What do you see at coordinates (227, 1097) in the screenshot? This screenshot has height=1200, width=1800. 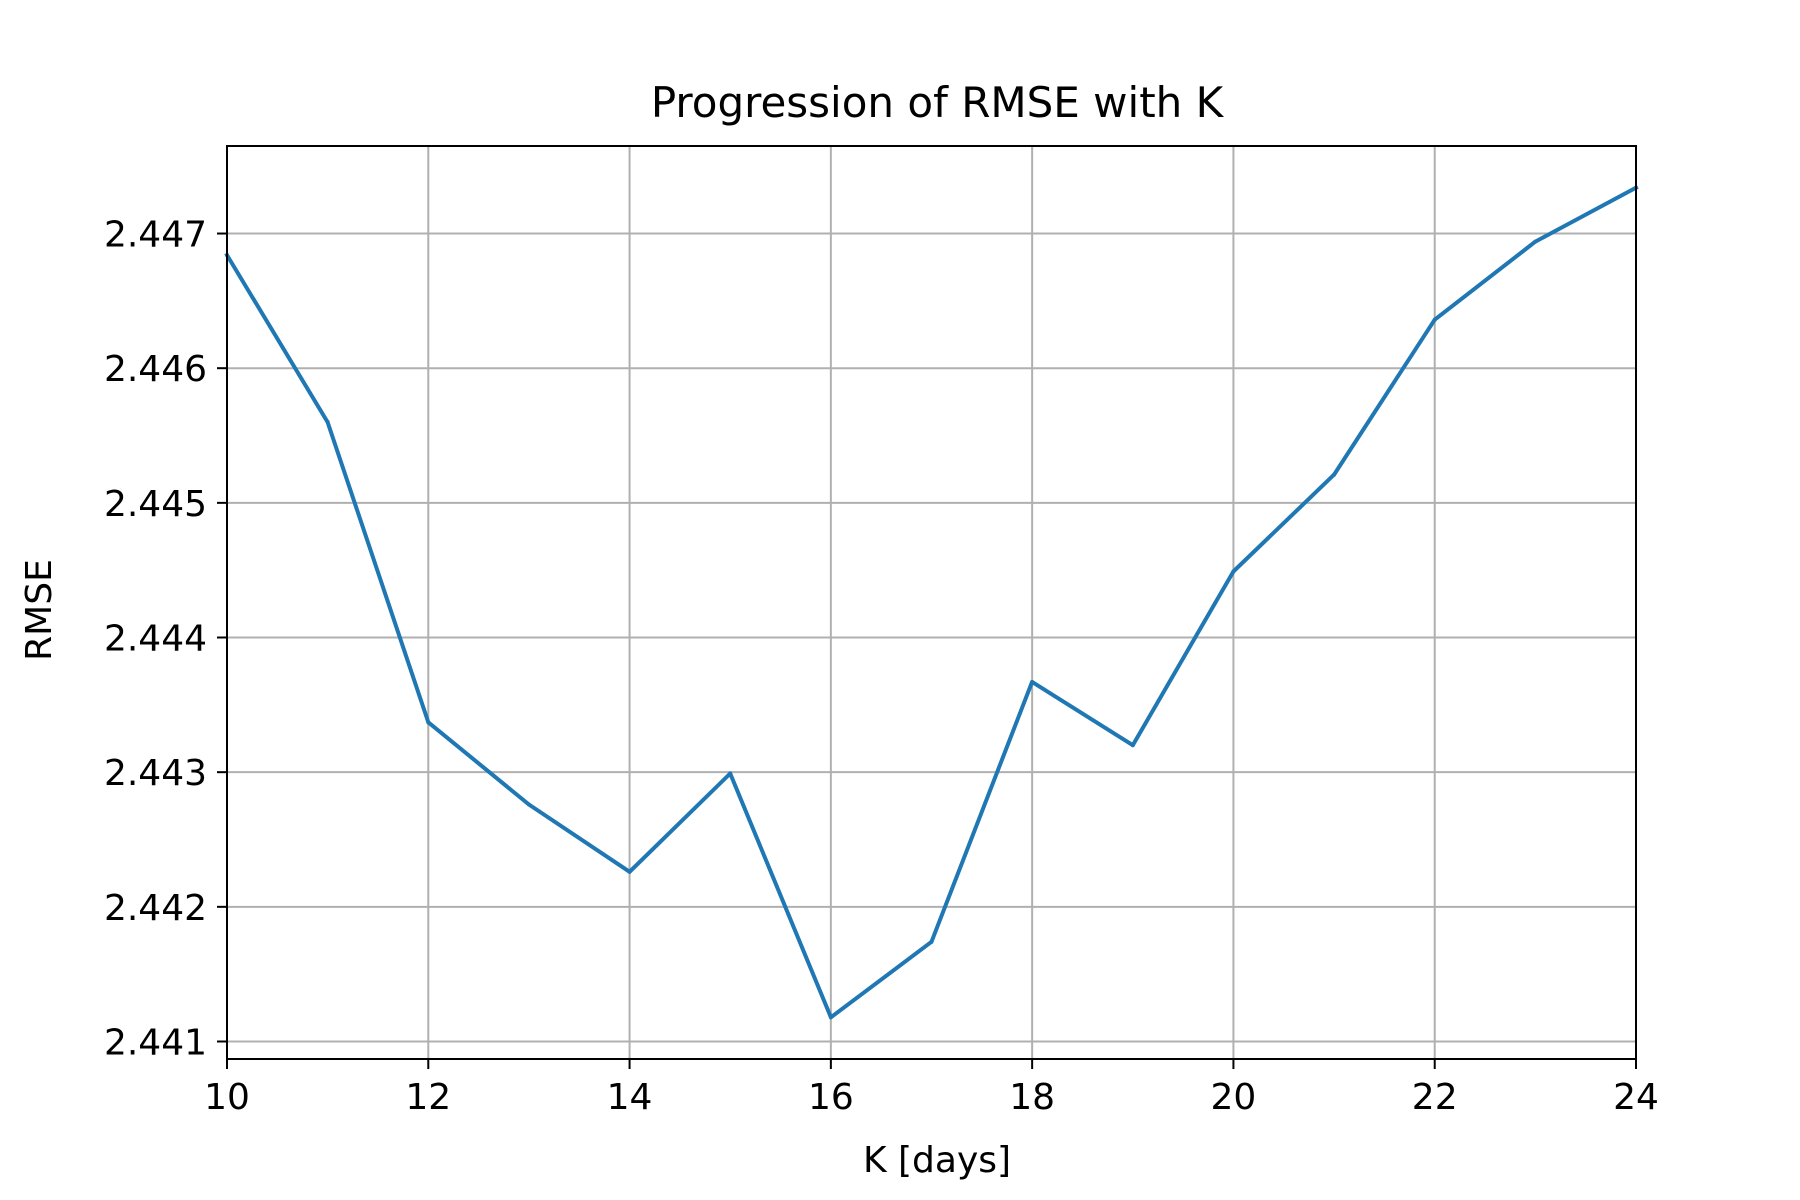 I see `x-tick-label: 10` at bounding box center [227, 1097].